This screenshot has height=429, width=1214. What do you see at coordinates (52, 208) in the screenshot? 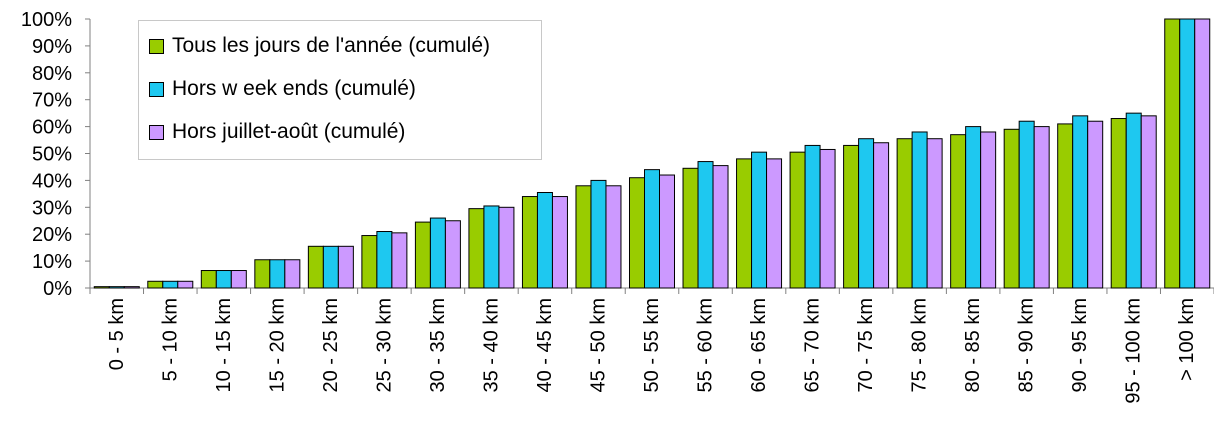
I see `y-tick-label: 30%` at bounding box center [52, 208].